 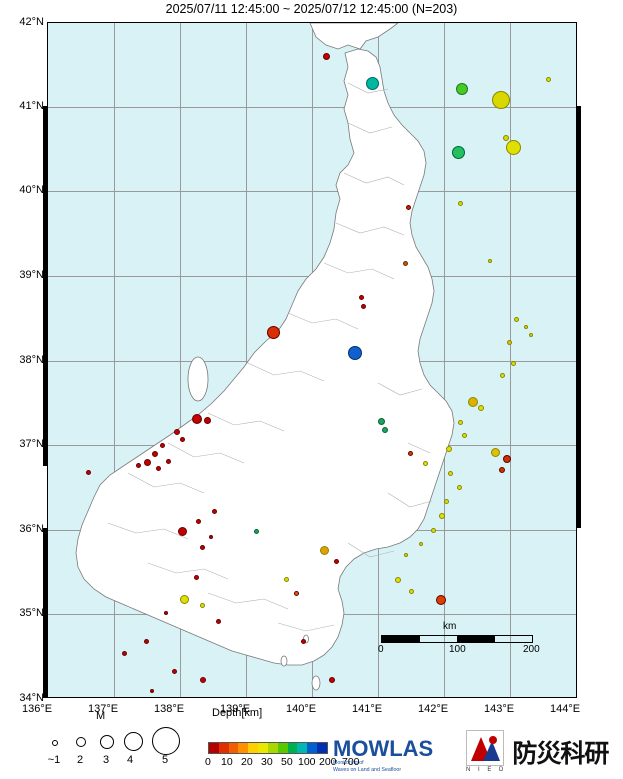 I want to click on y-axis-label: 38°N, so click(x=31, y=360).